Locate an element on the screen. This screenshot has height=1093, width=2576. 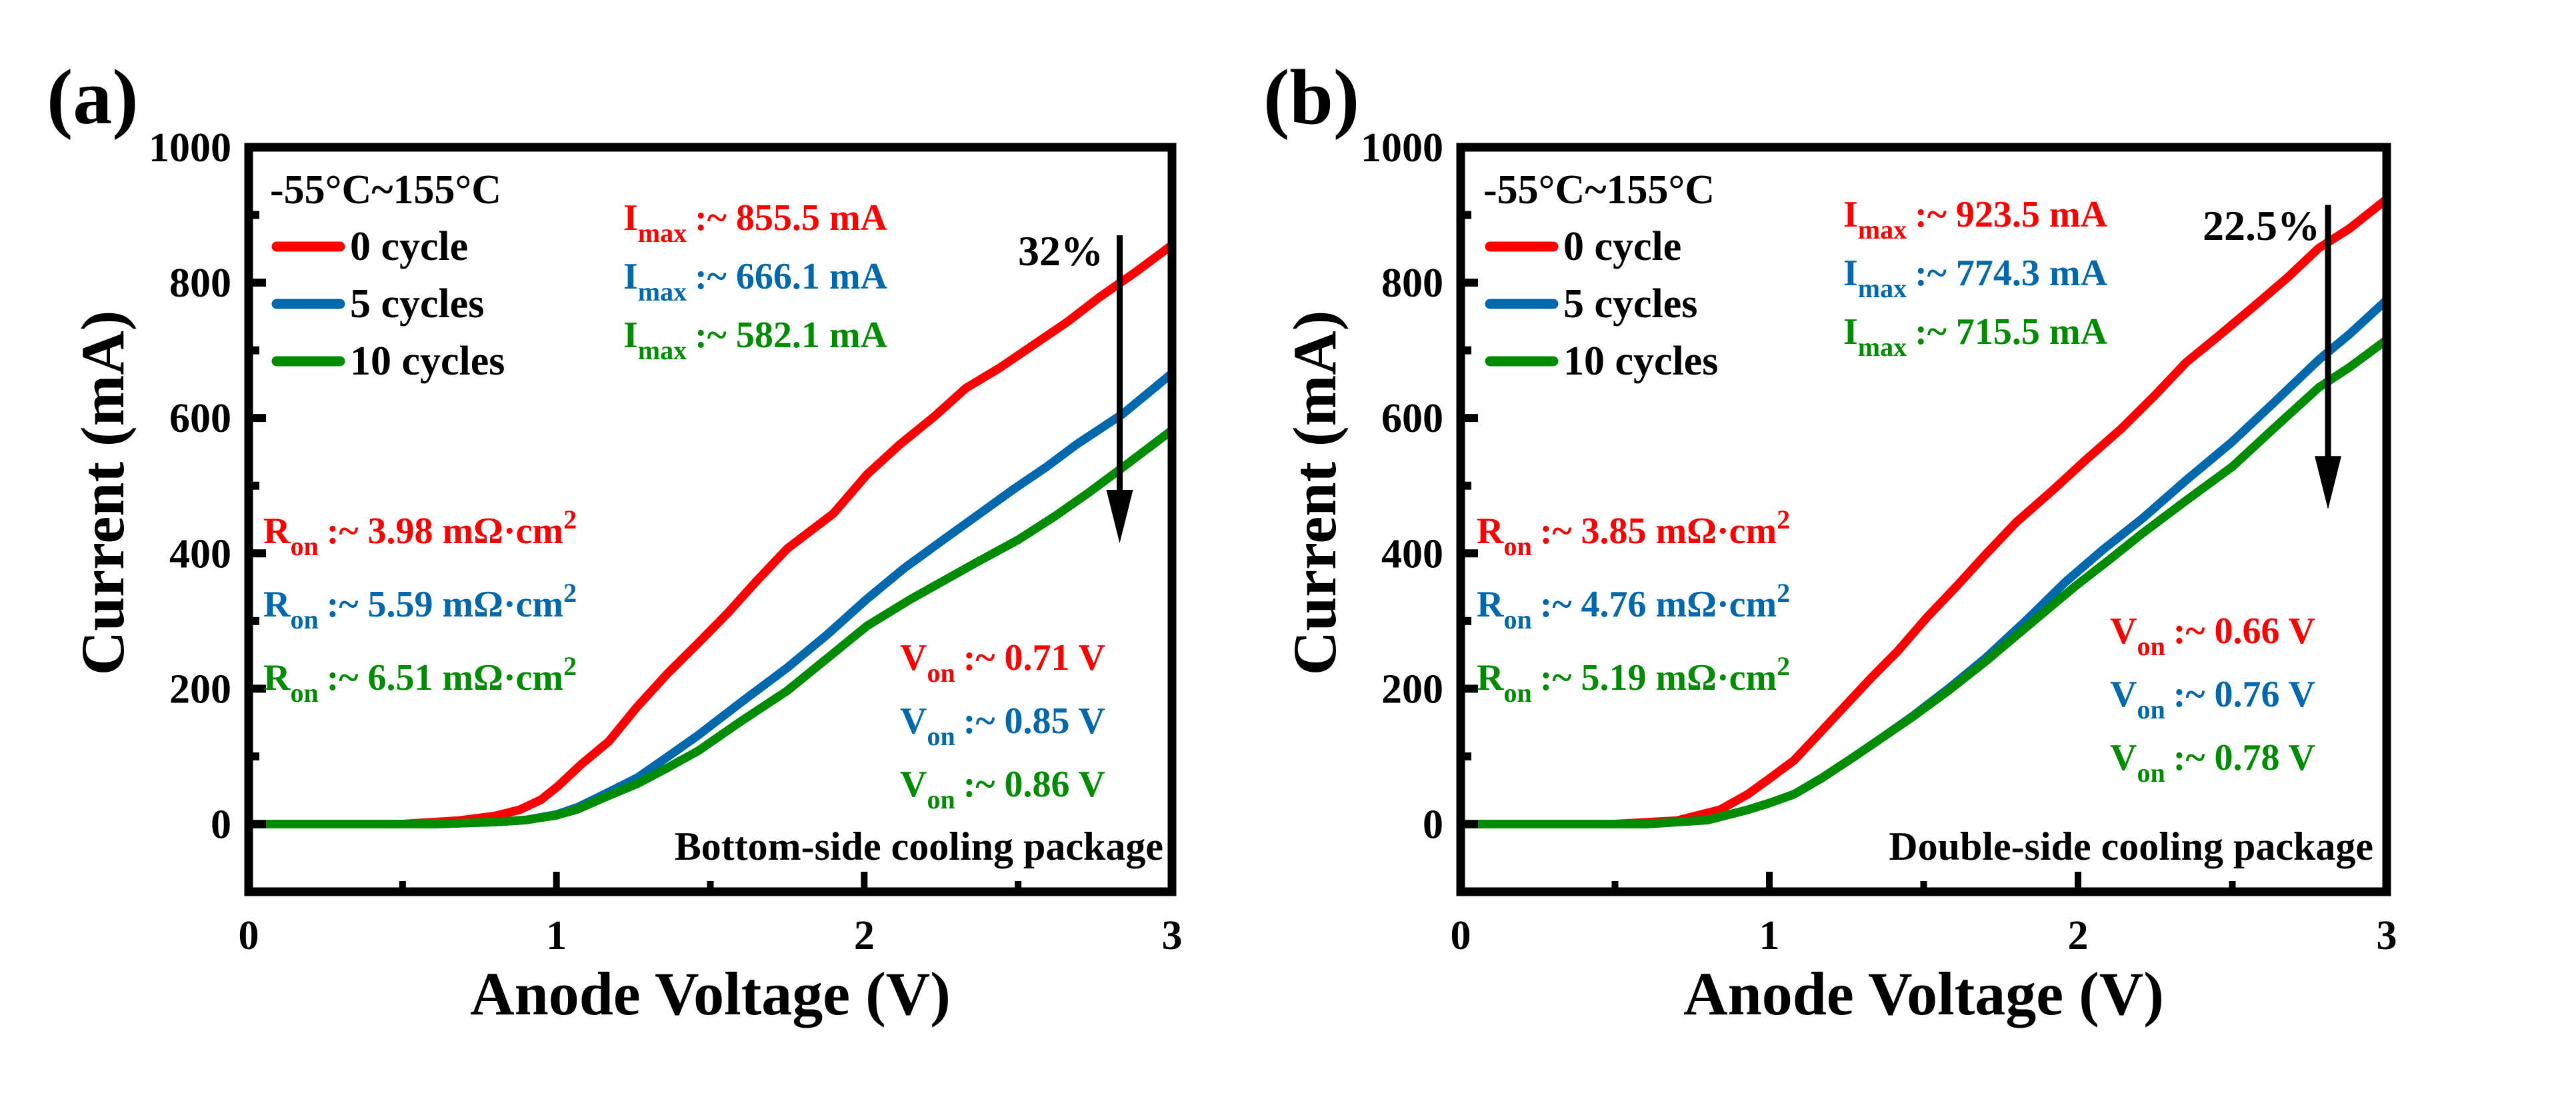
y-tick-label: 0 is located at coordinates (221, 825).